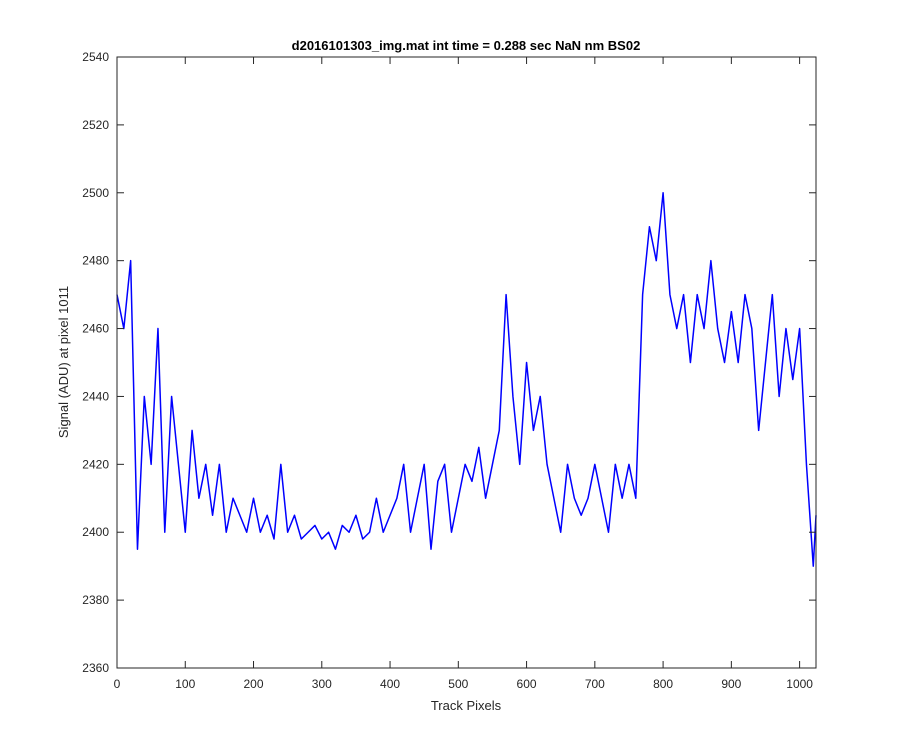 The width and height of the screenshot is (900, 750). What do you see at coordinates (95, 532) in the screenshot?
I see `y-tick-label: 2400` at bounding box center [95, 532].